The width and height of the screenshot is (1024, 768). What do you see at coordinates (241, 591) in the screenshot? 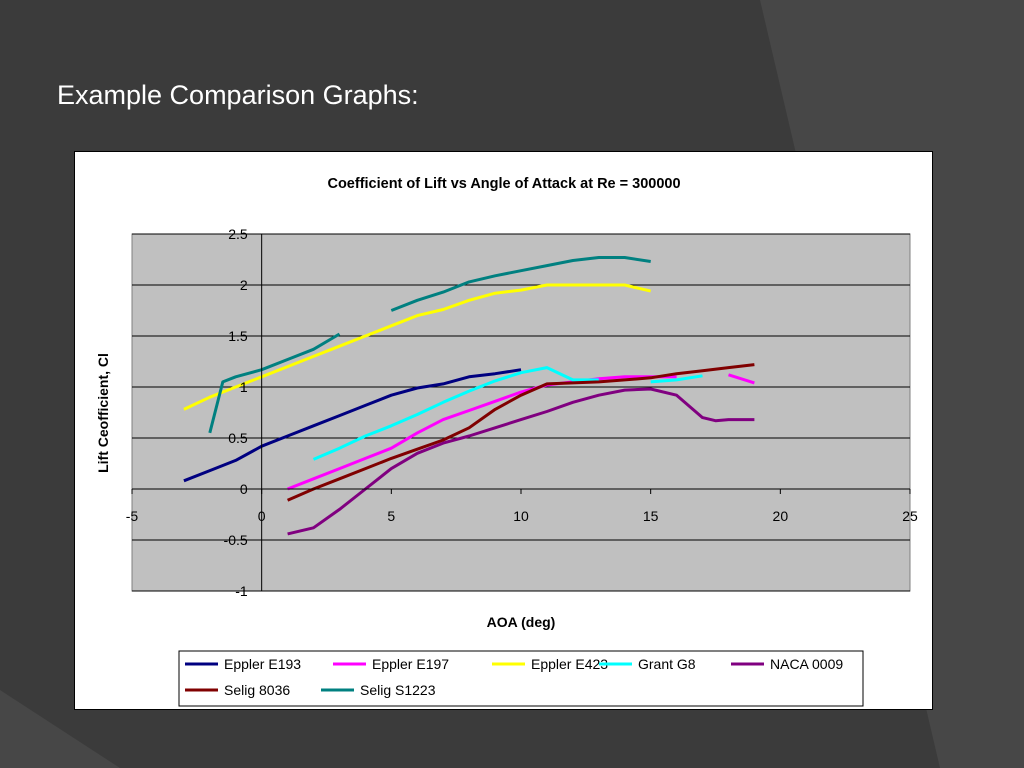
I see `y-tick-label: -1` at bounding box center [241, 591].